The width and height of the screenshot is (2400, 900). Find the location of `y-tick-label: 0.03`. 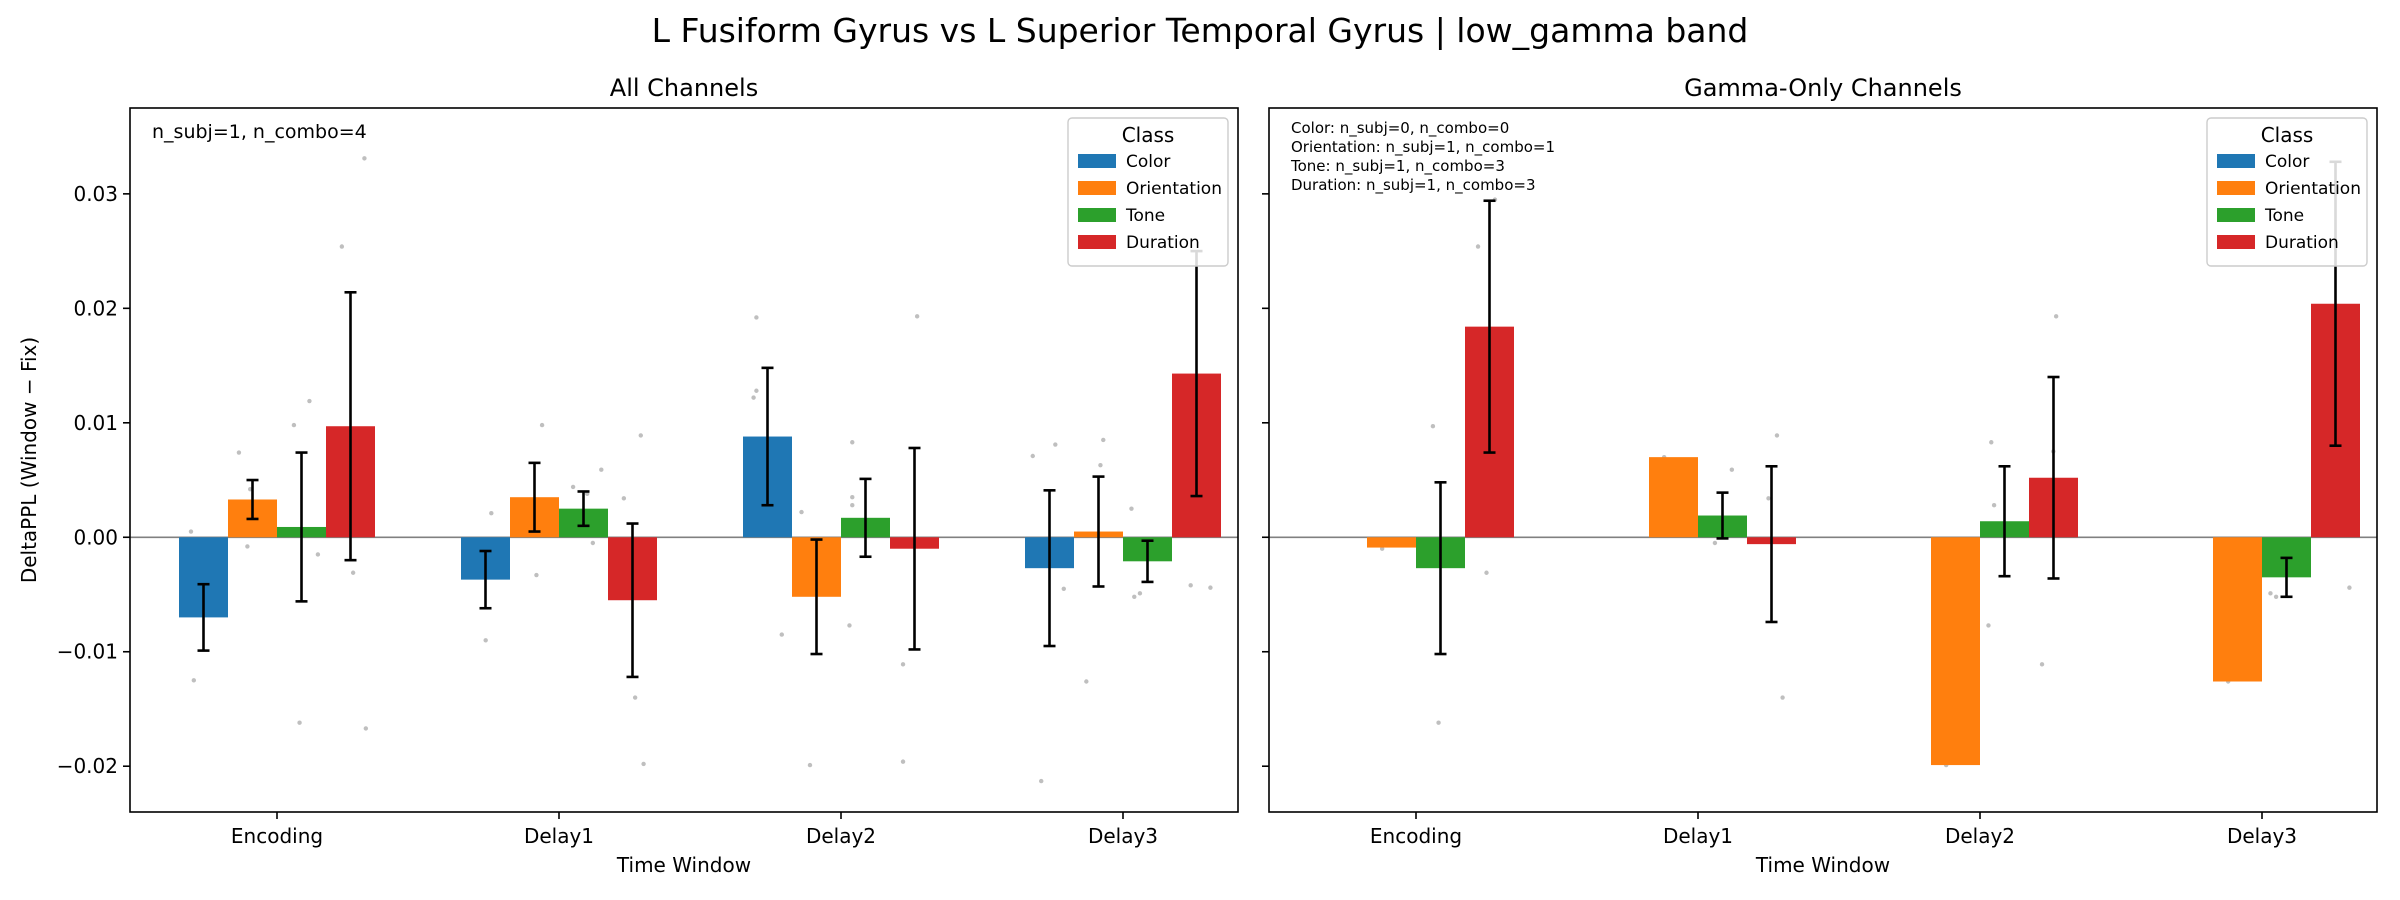

y-tick-label: 0.03 is located at coordinates (95, 194).